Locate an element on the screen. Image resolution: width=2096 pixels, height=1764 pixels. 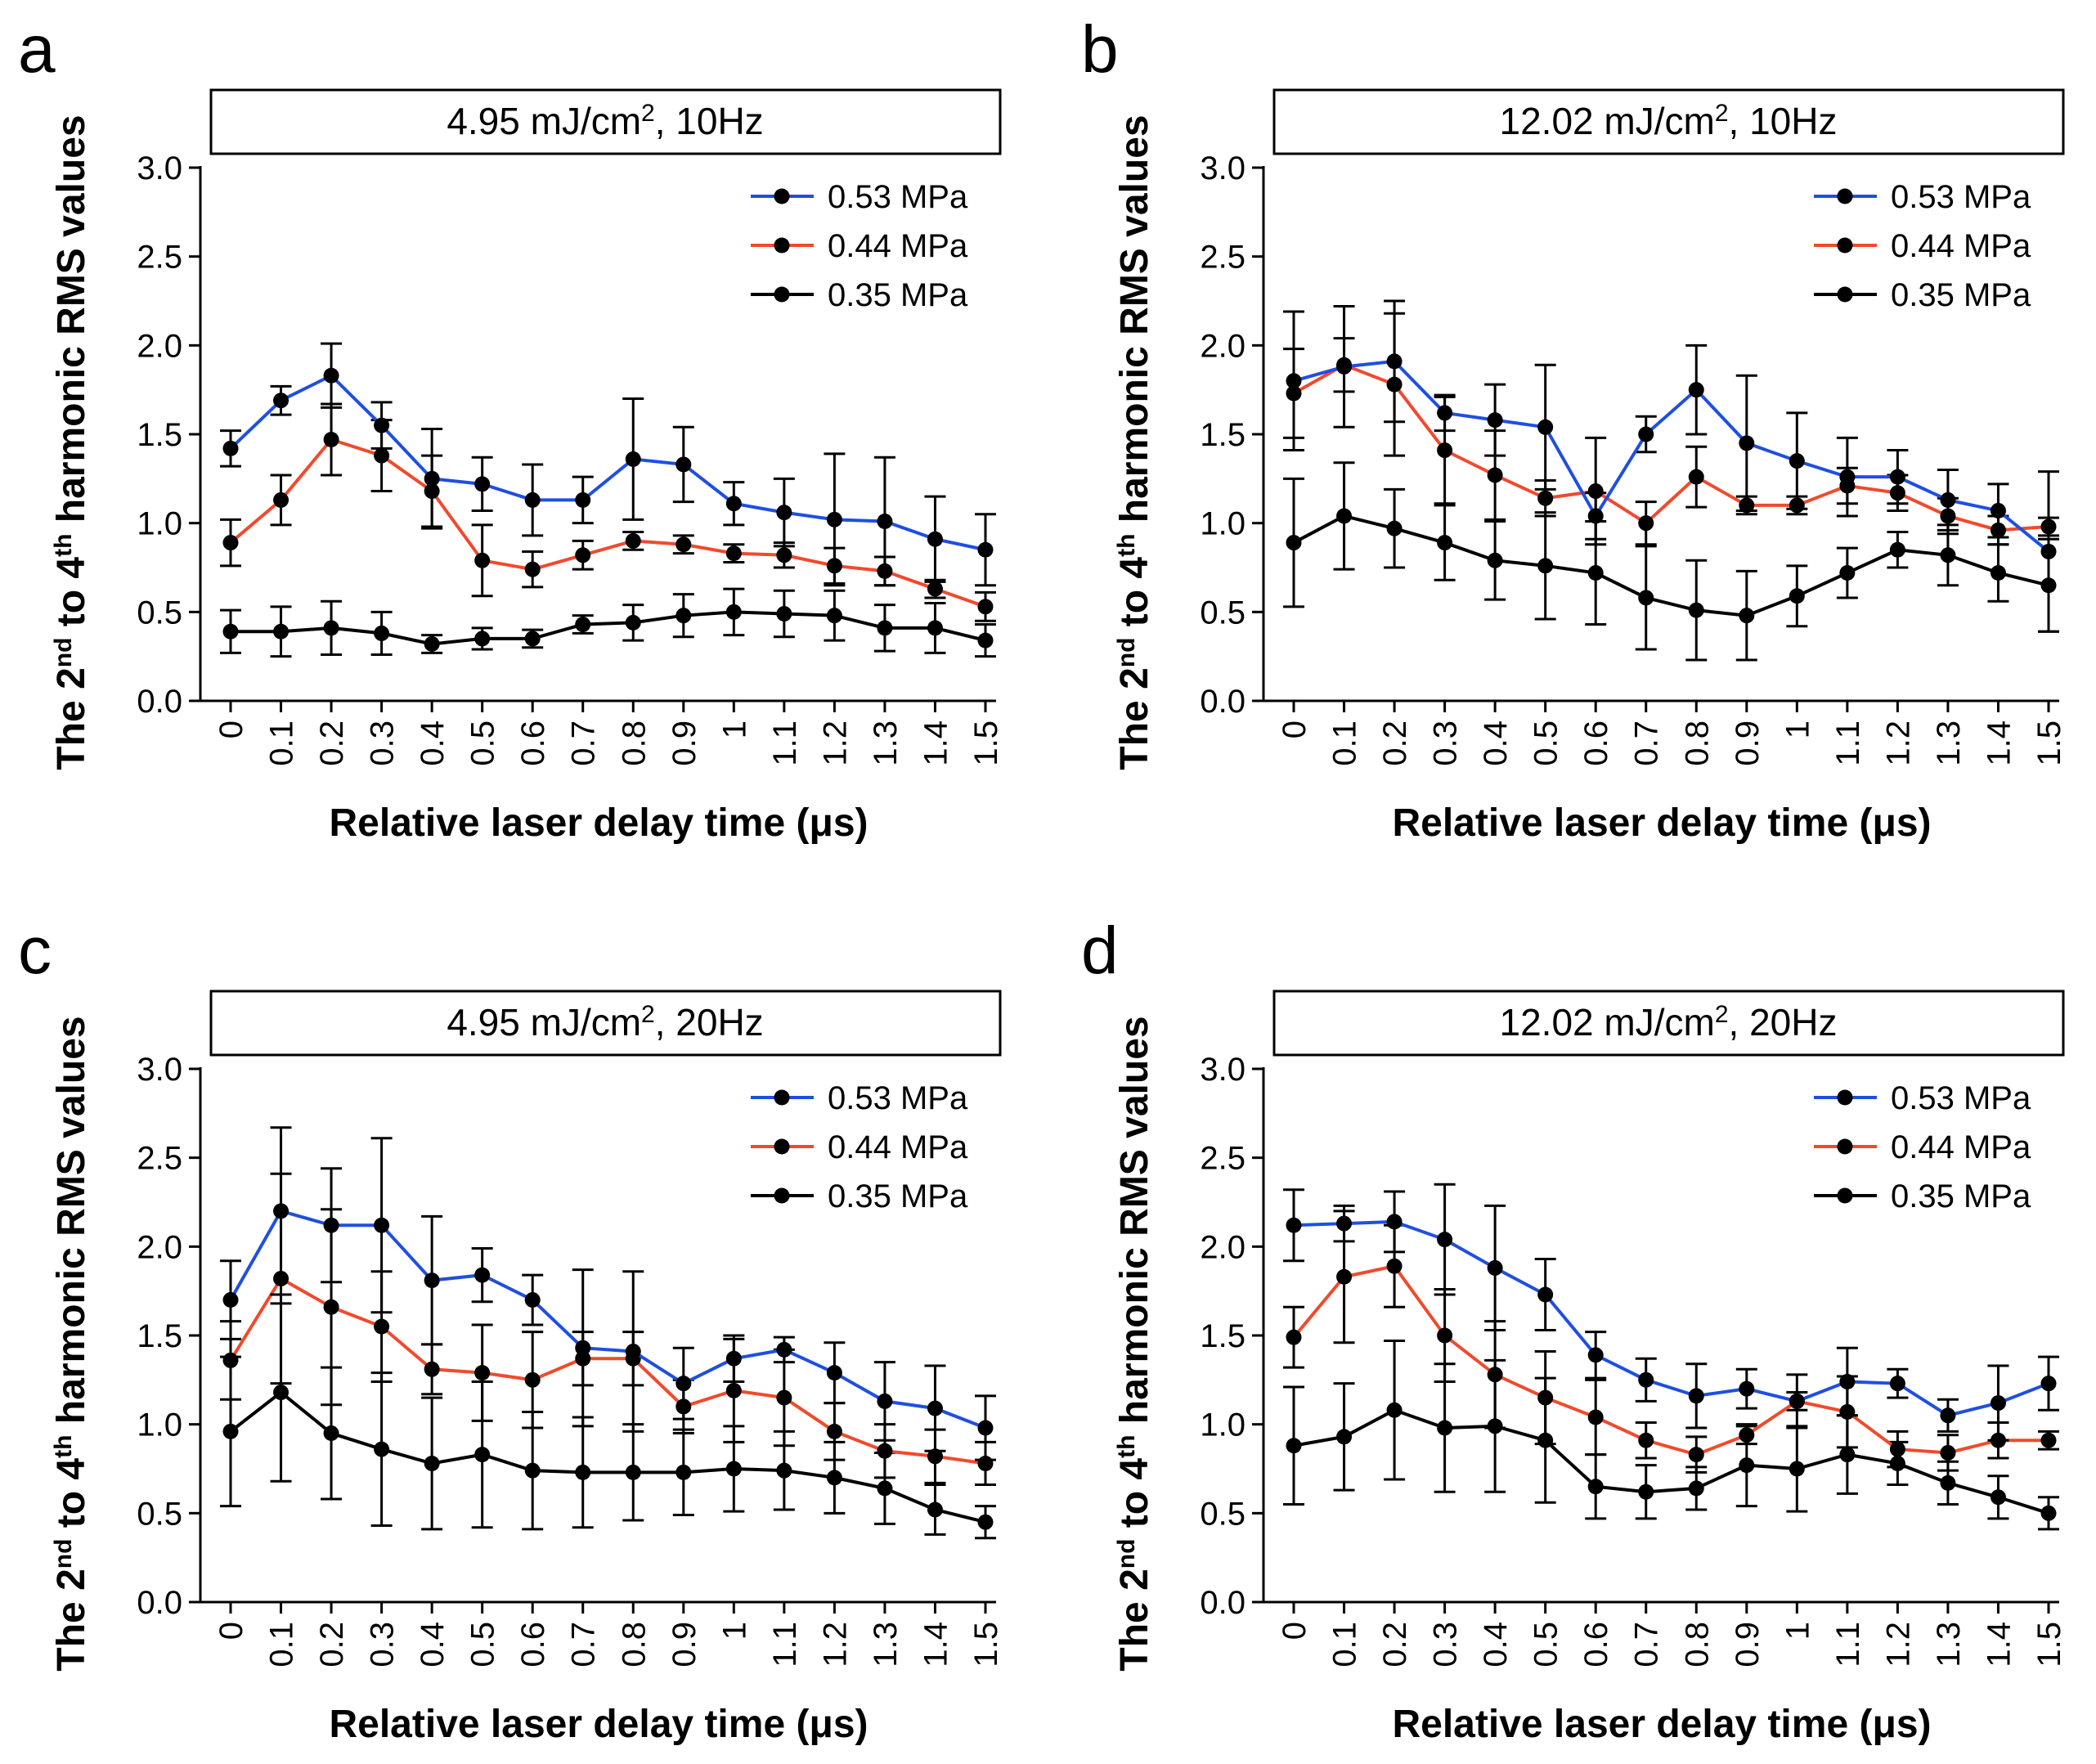
series-0-53-mpa is located at coordinates (608, 1293).